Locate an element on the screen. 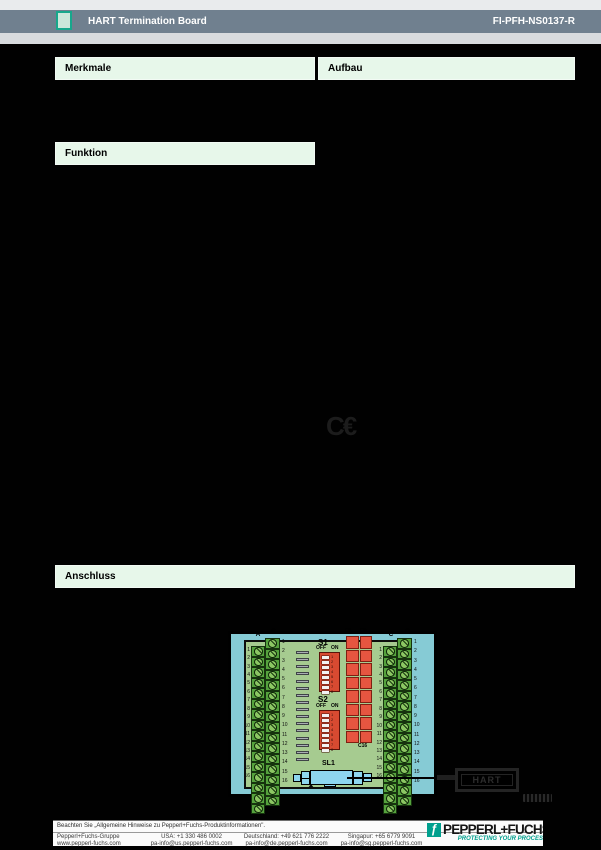 Image resolution: width=601 pixels, height=850 pixels. dip-position-number: 1 is located at coordinates (331, 715).